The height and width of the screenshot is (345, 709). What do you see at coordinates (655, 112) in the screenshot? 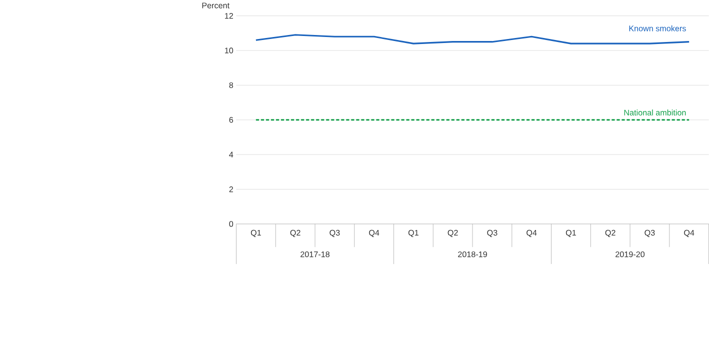
I see `ref-line-label: National ambition` at bounding box center [655, 112].